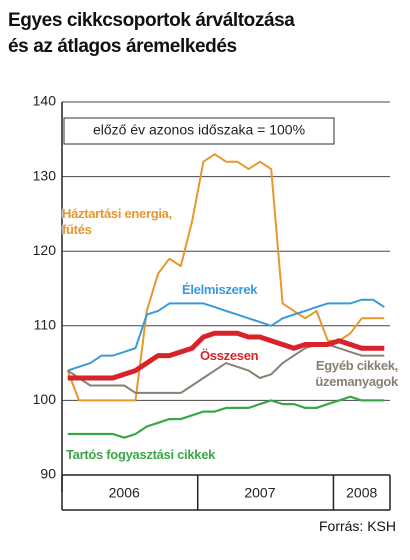 Image resolution: width=410 pixels, height=560 pixels. Describe the element at coordinates (229, 355) in the screenshot. I see `series-label: Összesen` at that location.